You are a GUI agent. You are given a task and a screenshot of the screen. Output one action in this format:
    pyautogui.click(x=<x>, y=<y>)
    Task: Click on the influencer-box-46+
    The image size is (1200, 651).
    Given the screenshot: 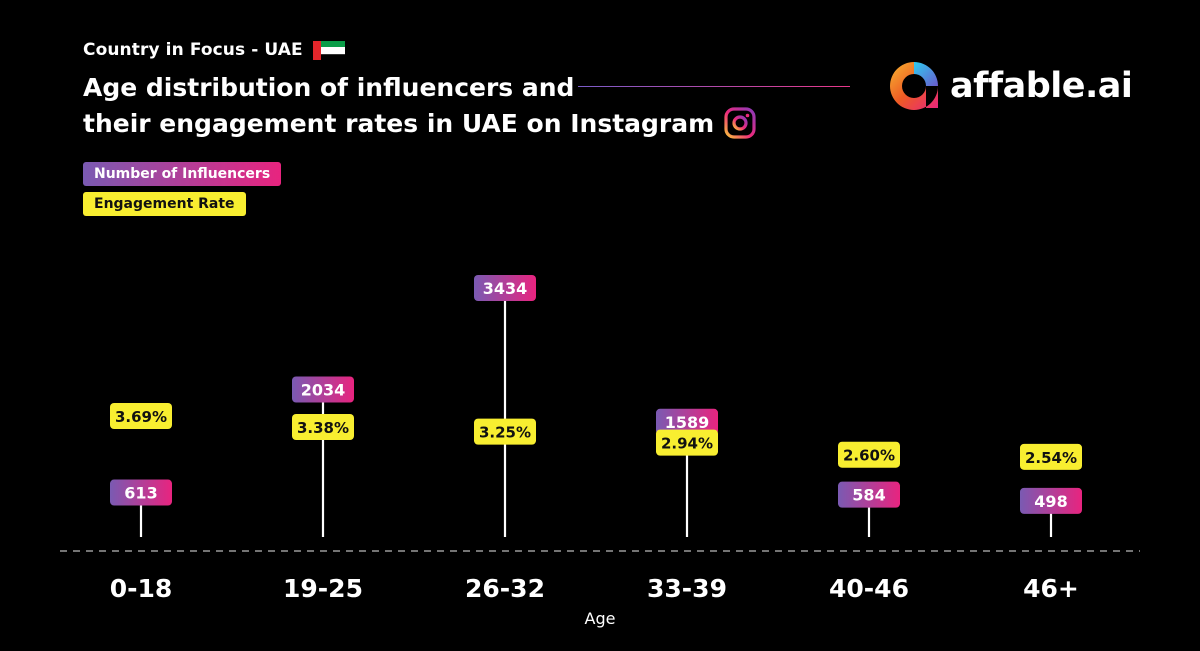 What is the action you would take?
    pyautogui.click(x=1051, y=500)
    